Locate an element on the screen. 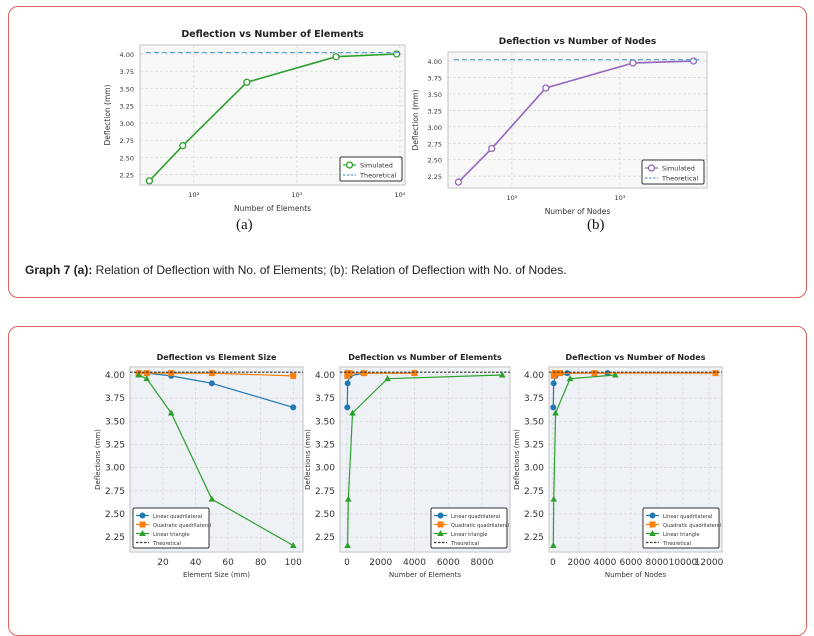 The width and height of the screenshot is (814, 636). x-tick-label: 40 is located at coordinates (196, 563).